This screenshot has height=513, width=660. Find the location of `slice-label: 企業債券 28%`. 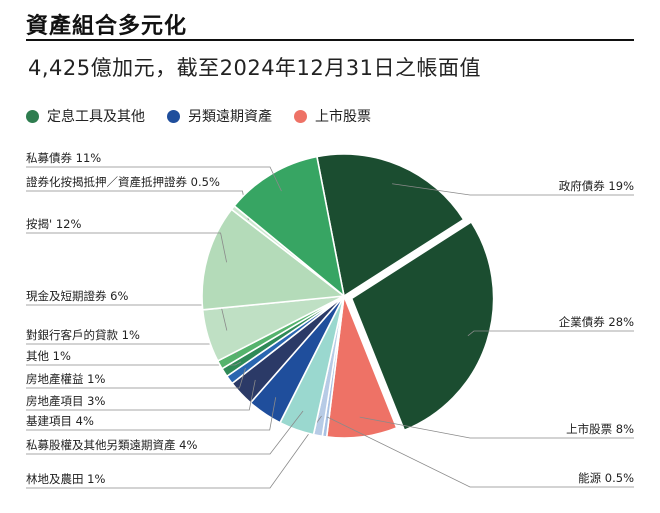

slice-label: 企業債券 28% is located at coordinates (596, 322).